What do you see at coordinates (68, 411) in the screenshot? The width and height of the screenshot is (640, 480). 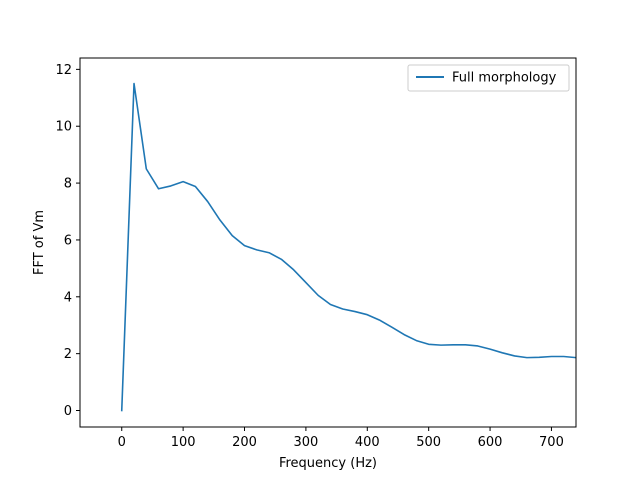 I see `y-tick-label: 0` at bounding box center [68, 411].